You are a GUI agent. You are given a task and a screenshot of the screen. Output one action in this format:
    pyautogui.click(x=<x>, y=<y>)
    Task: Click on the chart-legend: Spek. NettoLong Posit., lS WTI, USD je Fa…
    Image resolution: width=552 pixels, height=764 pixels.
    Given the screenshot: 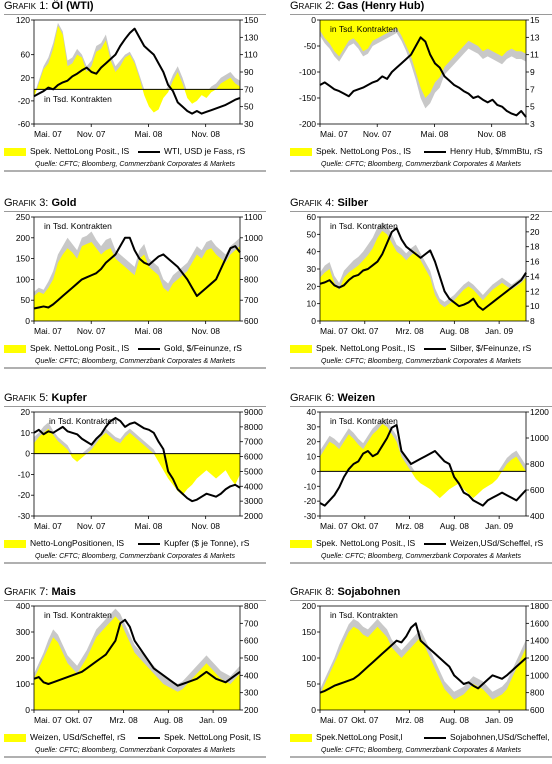 What is the action you would take?
    pyautogui.click(x=135, y=152)
    